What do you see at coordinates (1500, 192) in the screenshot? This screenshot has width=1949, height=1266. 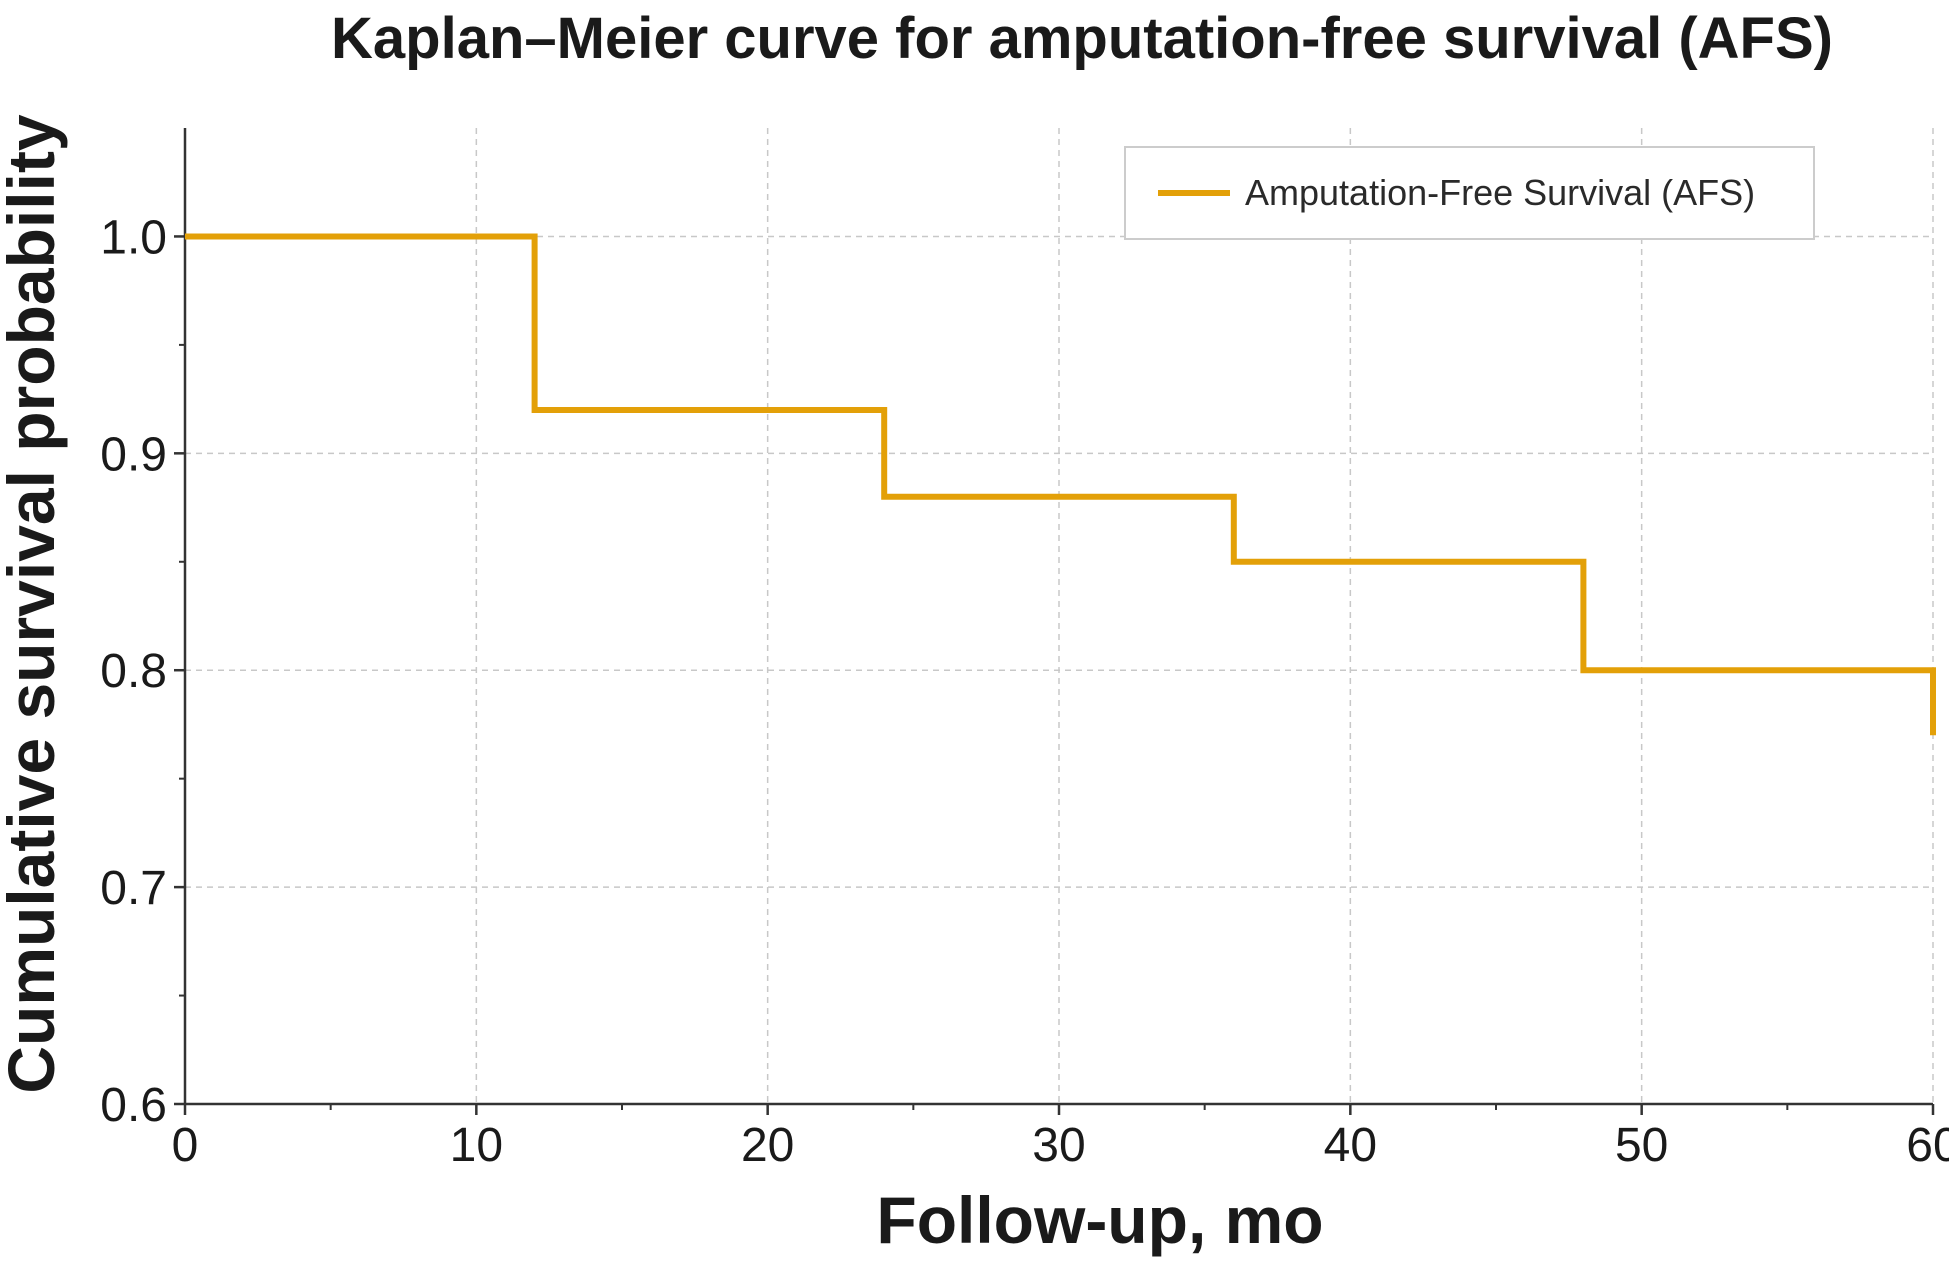 I see `legend-label: Amputation-Free Survival (AFS)` at bounding box center [1500, 192].